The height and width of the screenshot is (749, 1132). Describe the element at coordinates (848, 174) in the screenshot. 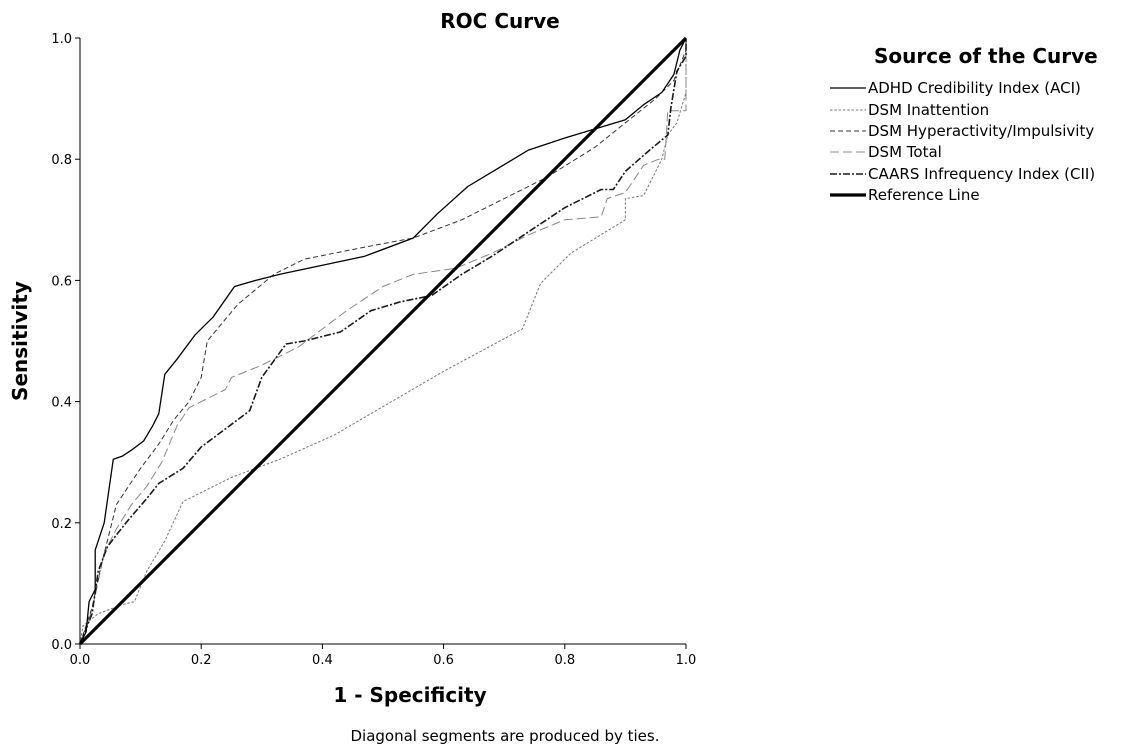

I see `legend-swatch-cii` at that location.